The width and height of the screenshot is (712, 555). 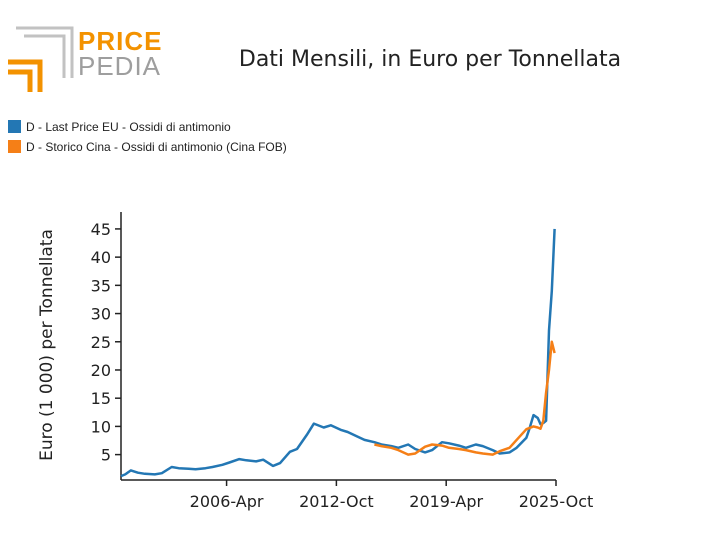 I want to click on legend-swatch-orange, so click(x=14, y=146).